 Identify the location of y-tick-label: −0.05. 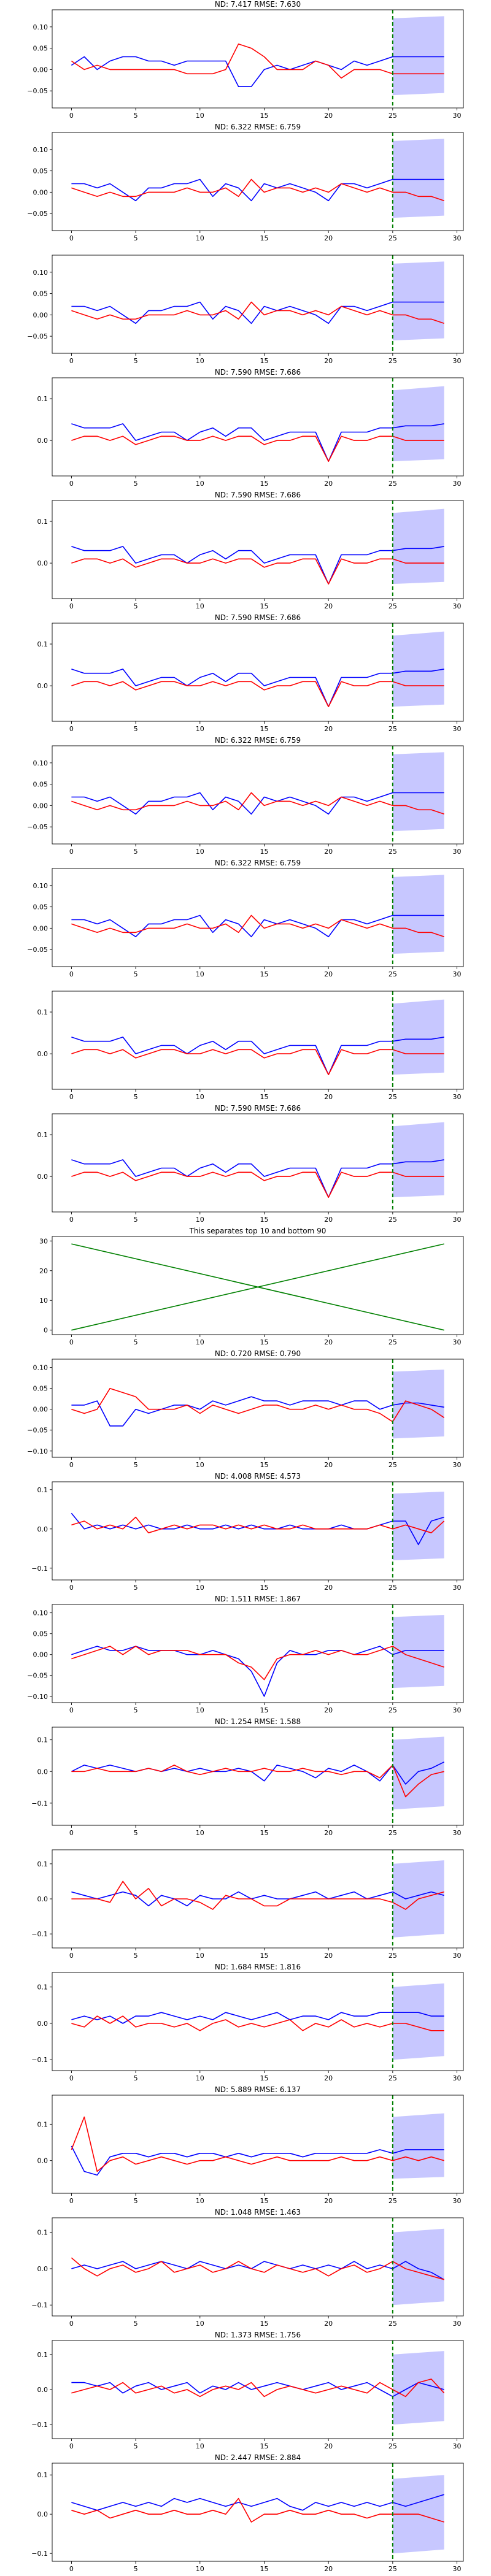
(38, 214).